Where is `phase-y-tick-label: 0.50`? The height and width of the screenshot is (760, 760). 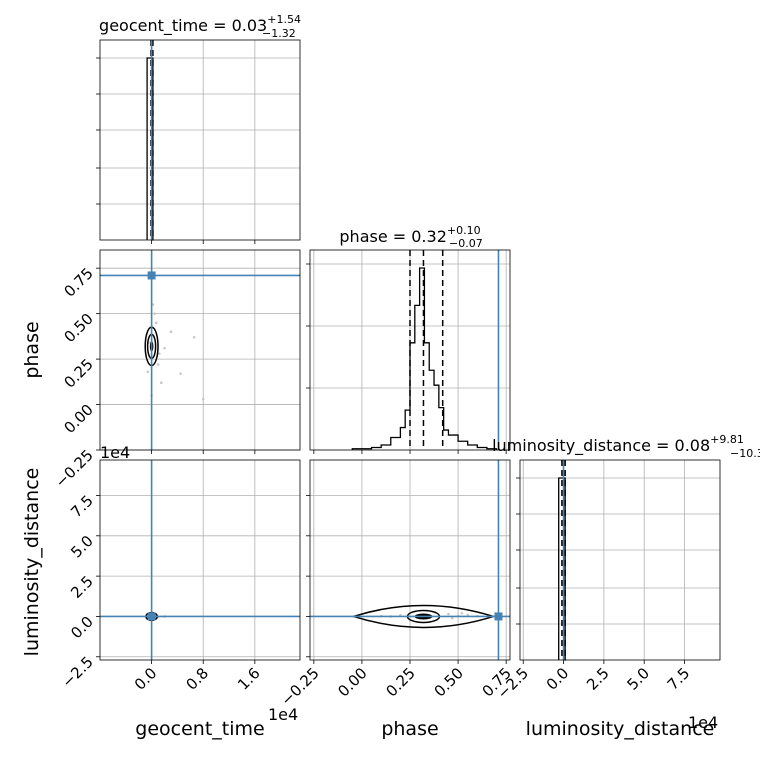 phase-y-tick-label: 0.50 is located at coordinates (78, 328).